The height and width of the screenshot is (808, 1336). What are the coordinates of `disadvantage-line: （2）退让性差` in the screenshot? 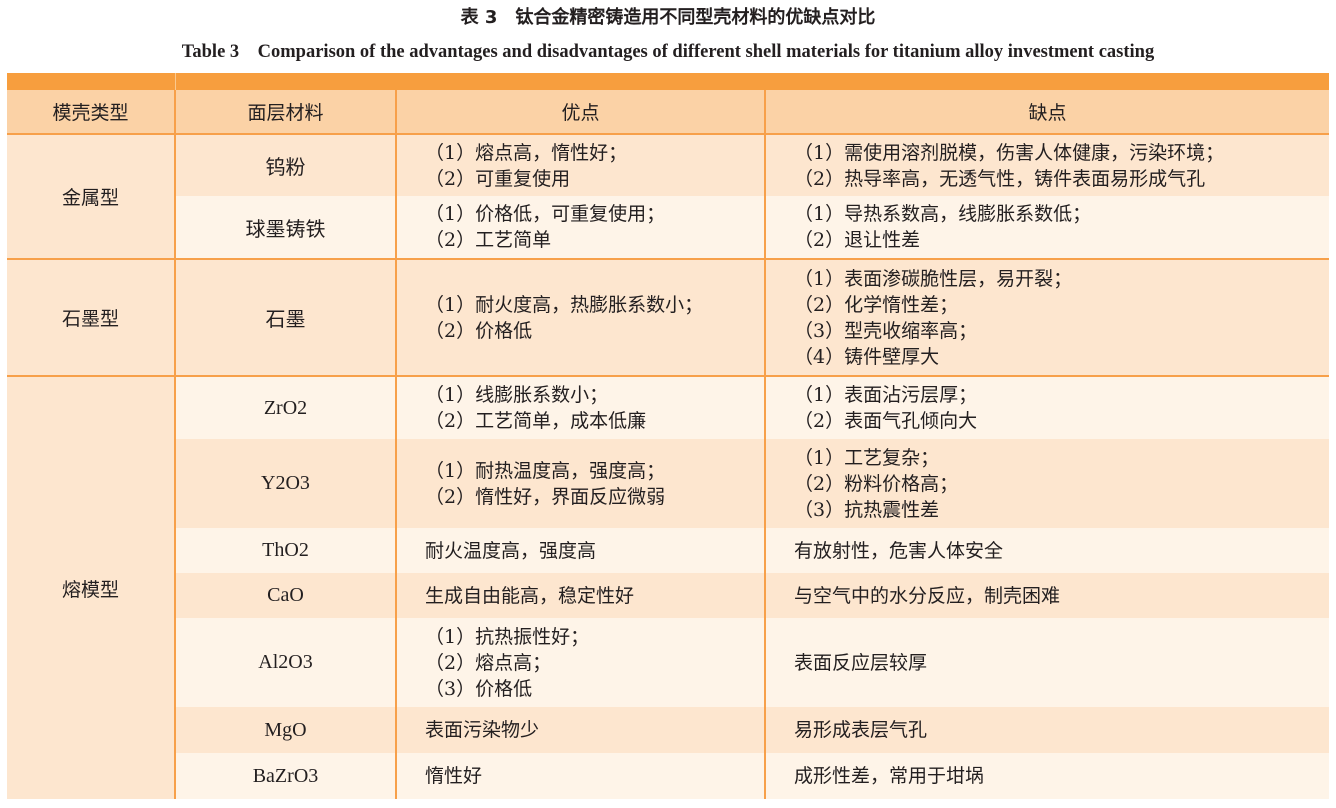 It's located at (857, 240).